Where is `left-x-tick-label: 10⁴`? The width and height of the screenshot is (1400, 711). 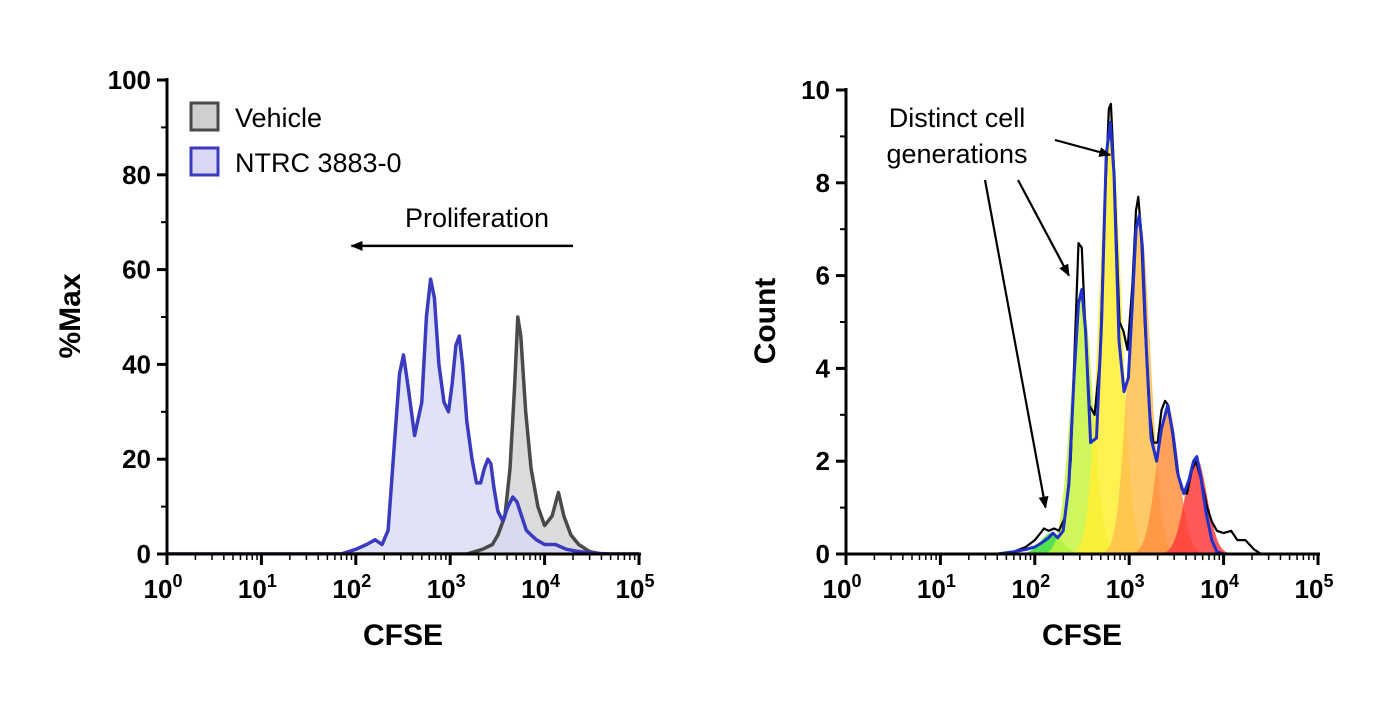
left-x-tick-label: 10⁴ is located at coordinates (540, 587).